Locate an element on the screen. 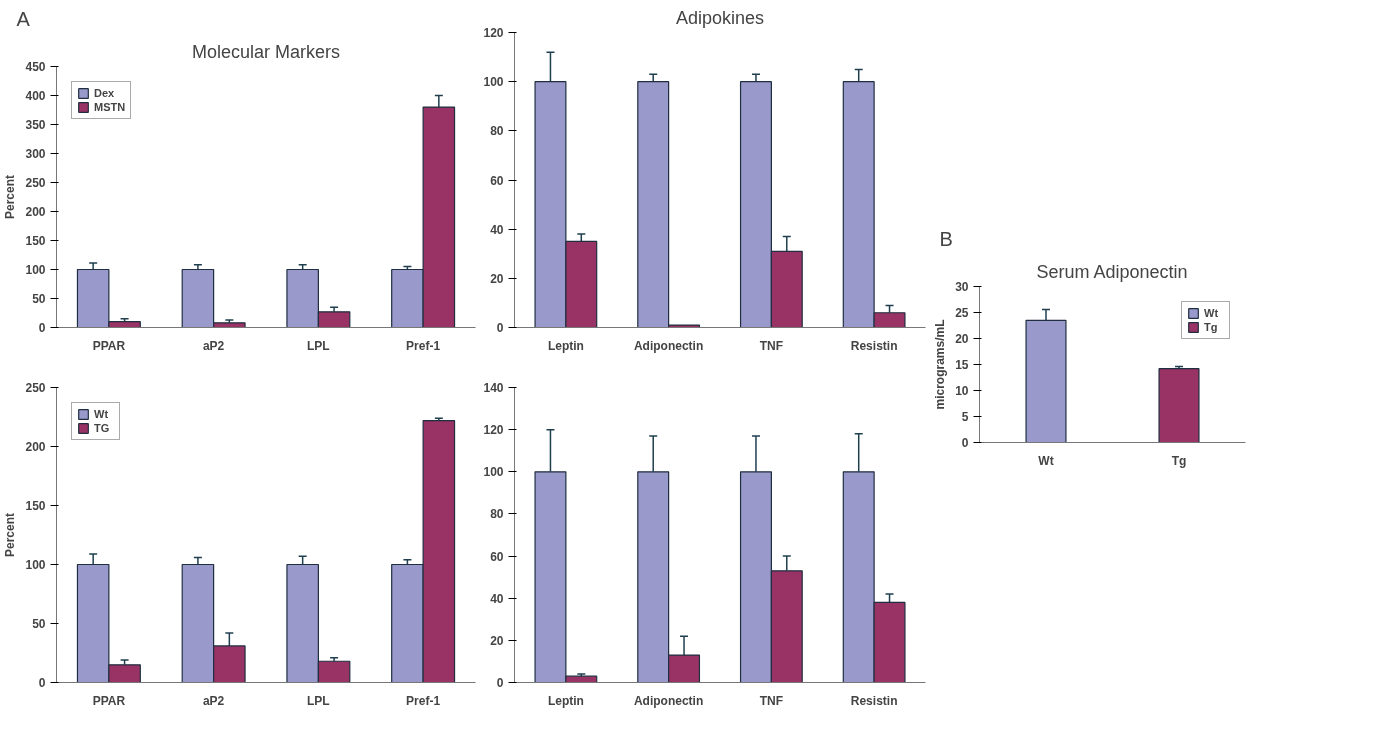 Image resolution: width=1376 pixels, height=736 pixels. legend-label: MSTN is located at coordinates (110, 107).